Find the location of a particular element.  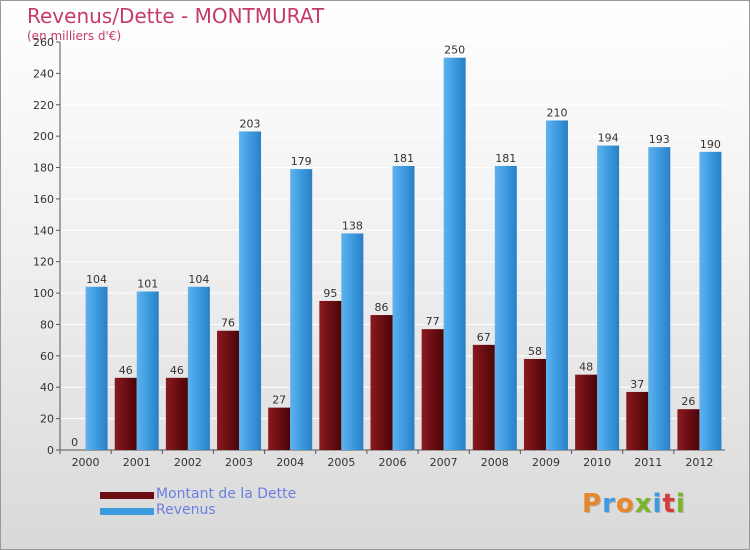

x-tick-label: 2003 is located at coordinates (239, 462).